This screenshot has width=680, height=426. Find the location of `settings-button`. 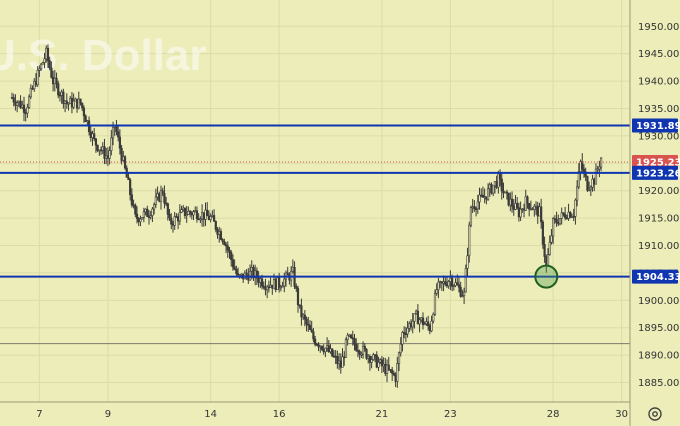

settings-button is located at coordinates (655, 414).